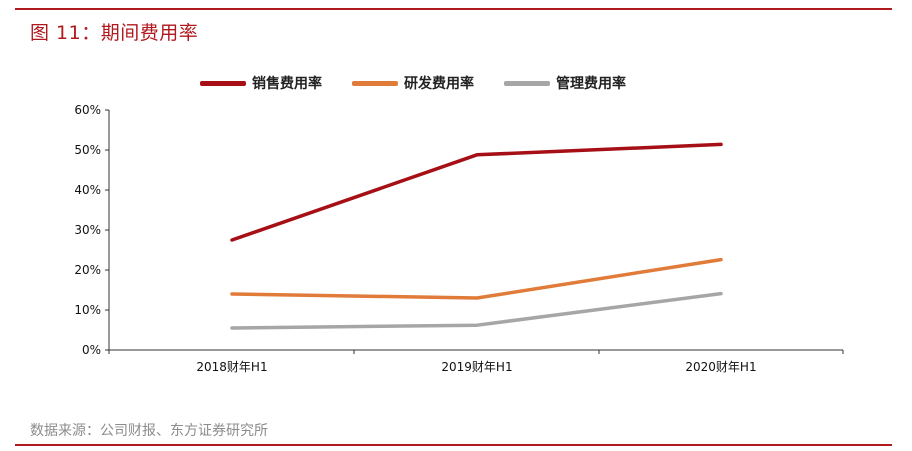  Describe the element at coordinates (87, 310) in the screenshot. I see `y-tick-label: 10%` at that location.